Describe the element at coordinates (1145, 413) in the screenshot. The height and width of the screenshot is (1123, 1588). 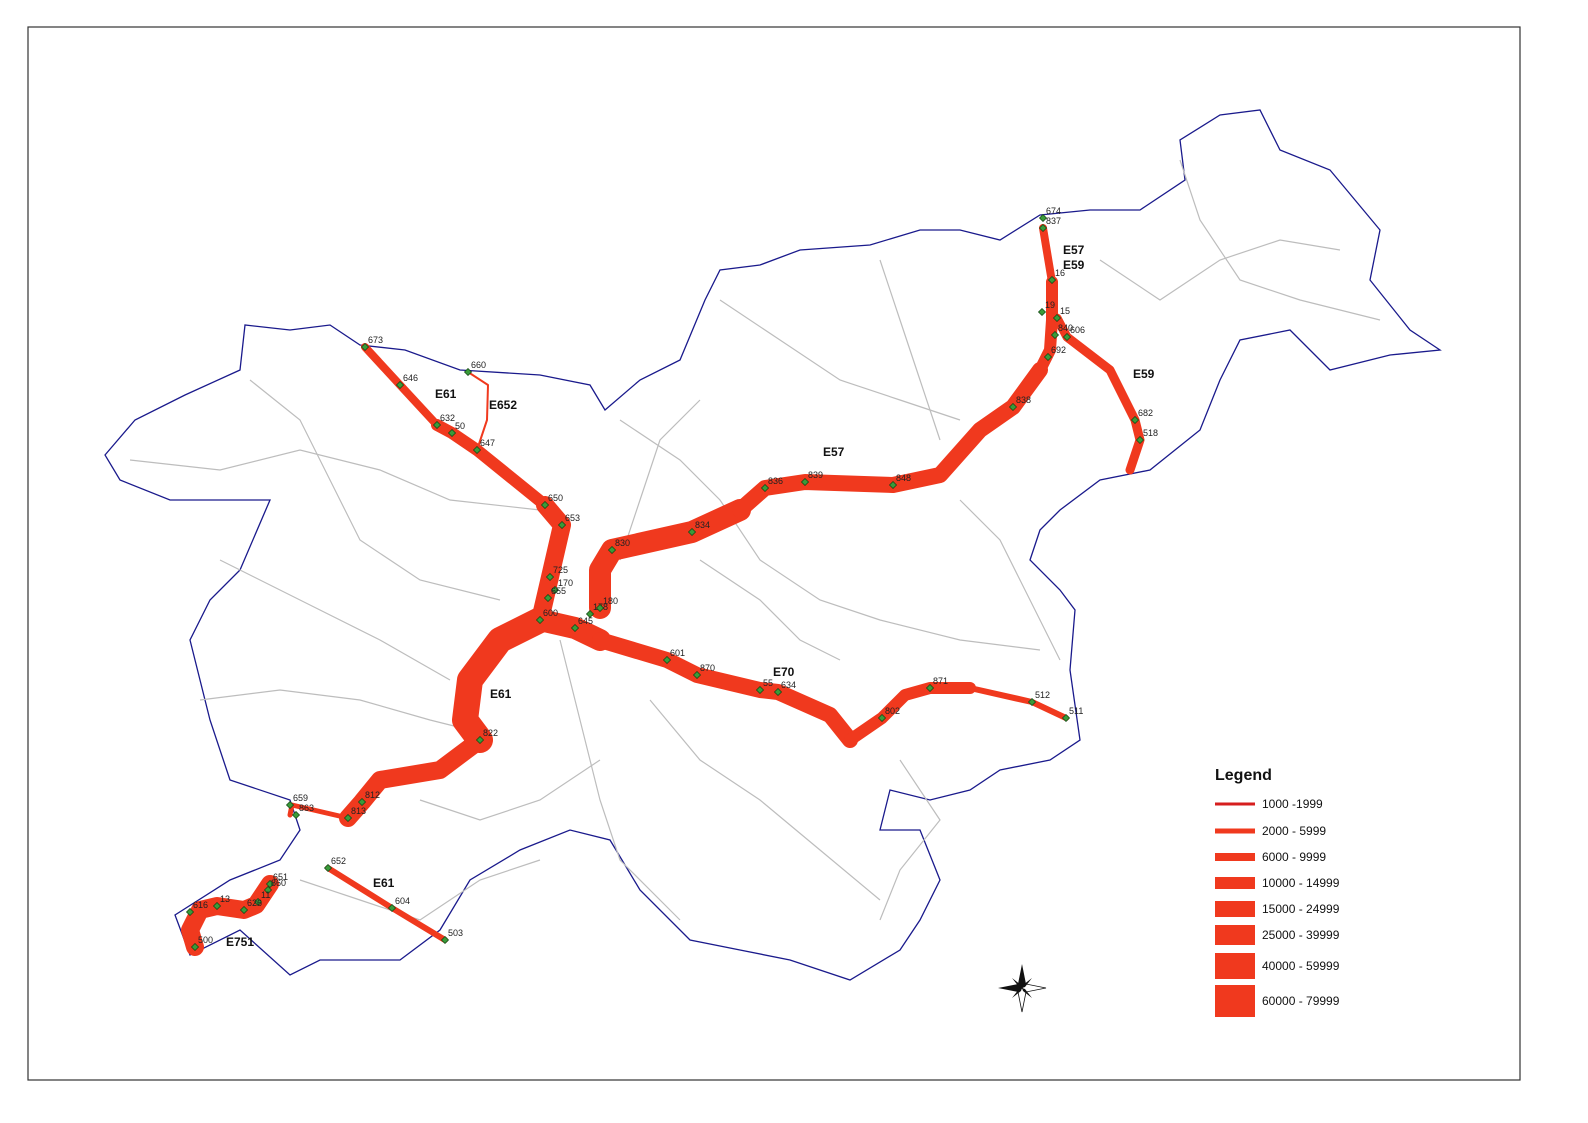
I see `station-label: 682` at that location.